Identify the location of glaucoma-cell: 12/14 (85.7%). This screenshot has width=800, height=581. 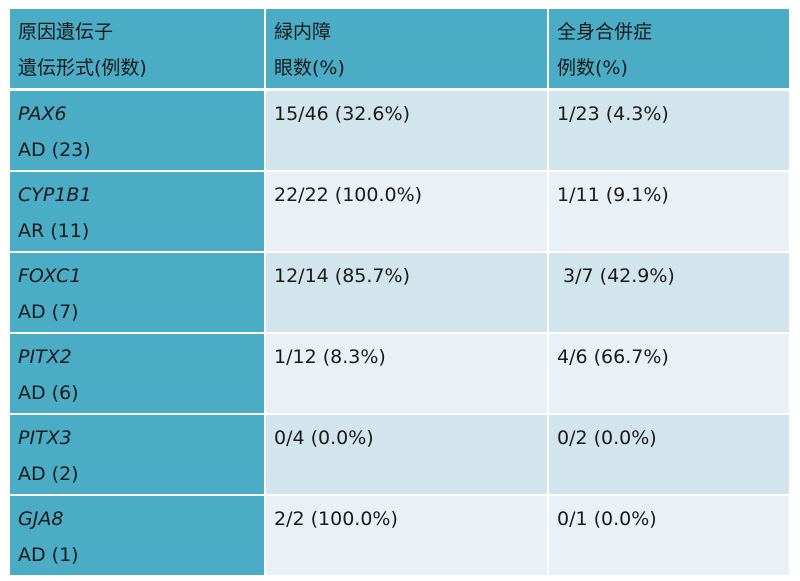
(407, 293).